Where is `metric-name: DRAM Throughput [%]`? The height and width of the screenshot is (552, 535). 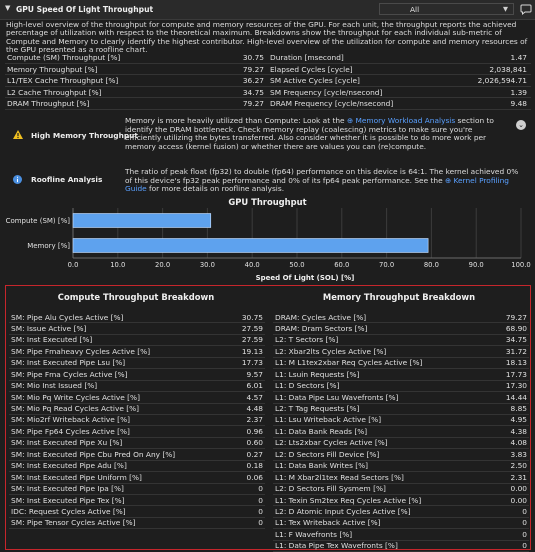 metric-name: DRAM Throughput [%] is located at coordinates (48, 103).